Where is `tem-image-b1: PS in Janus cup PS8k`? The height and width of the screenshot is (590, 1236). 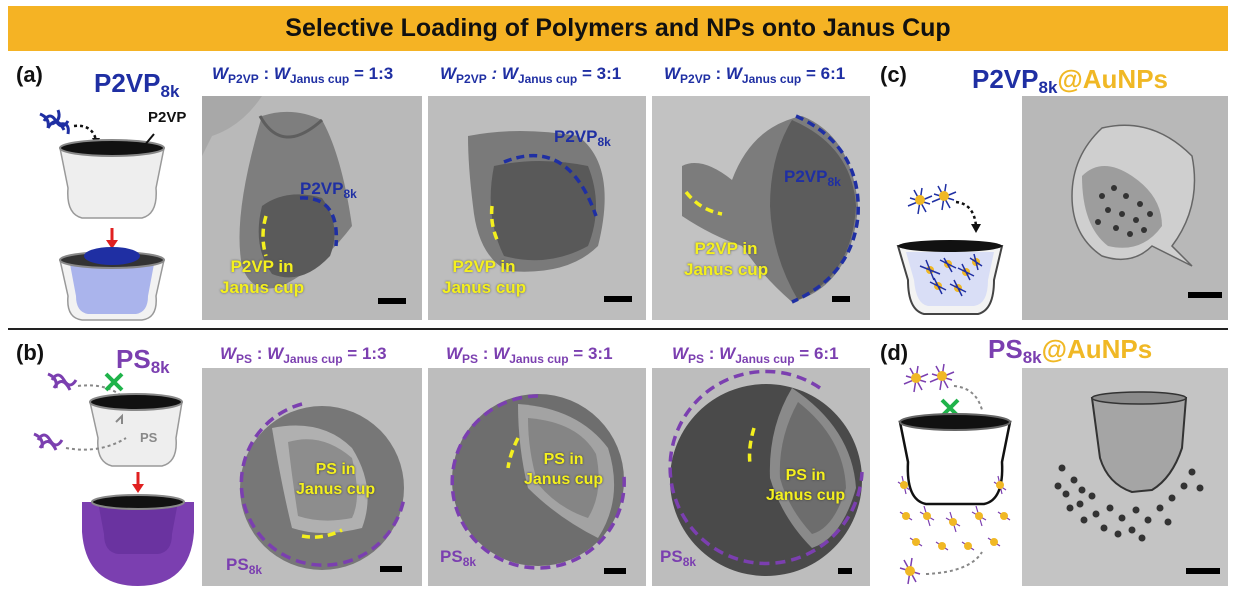 tem-image-b1: PS in Janus cup PS8k is located at coordinates (312, 477).